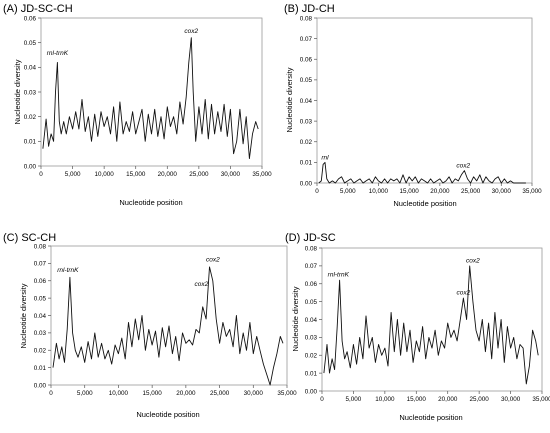 The height and width of the screenshot is (433, 550). Describe the element at coordinates (38, 9) in the screenshot. I see `panel-title: (A) JD-SC-CH` at that location.